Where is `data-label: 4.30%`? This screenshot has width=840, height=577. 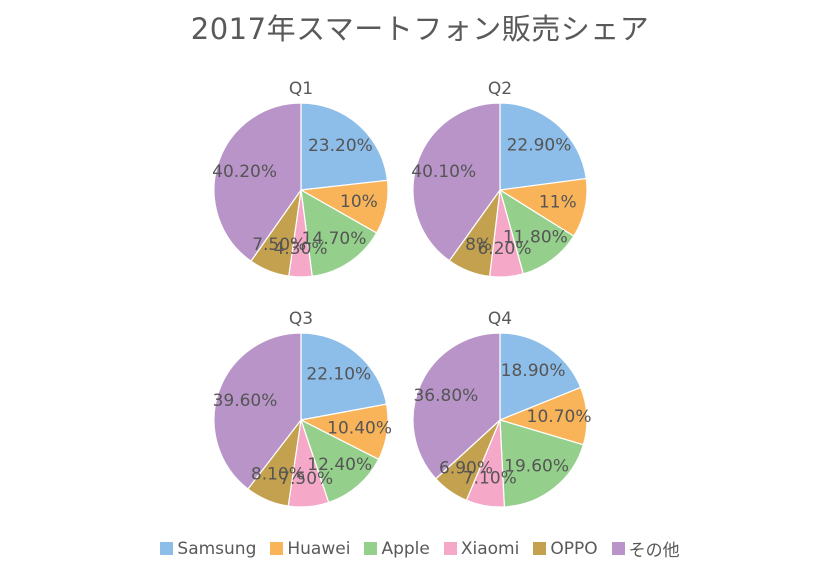
data-label: 4.30% is located at coordinates (301, 249).